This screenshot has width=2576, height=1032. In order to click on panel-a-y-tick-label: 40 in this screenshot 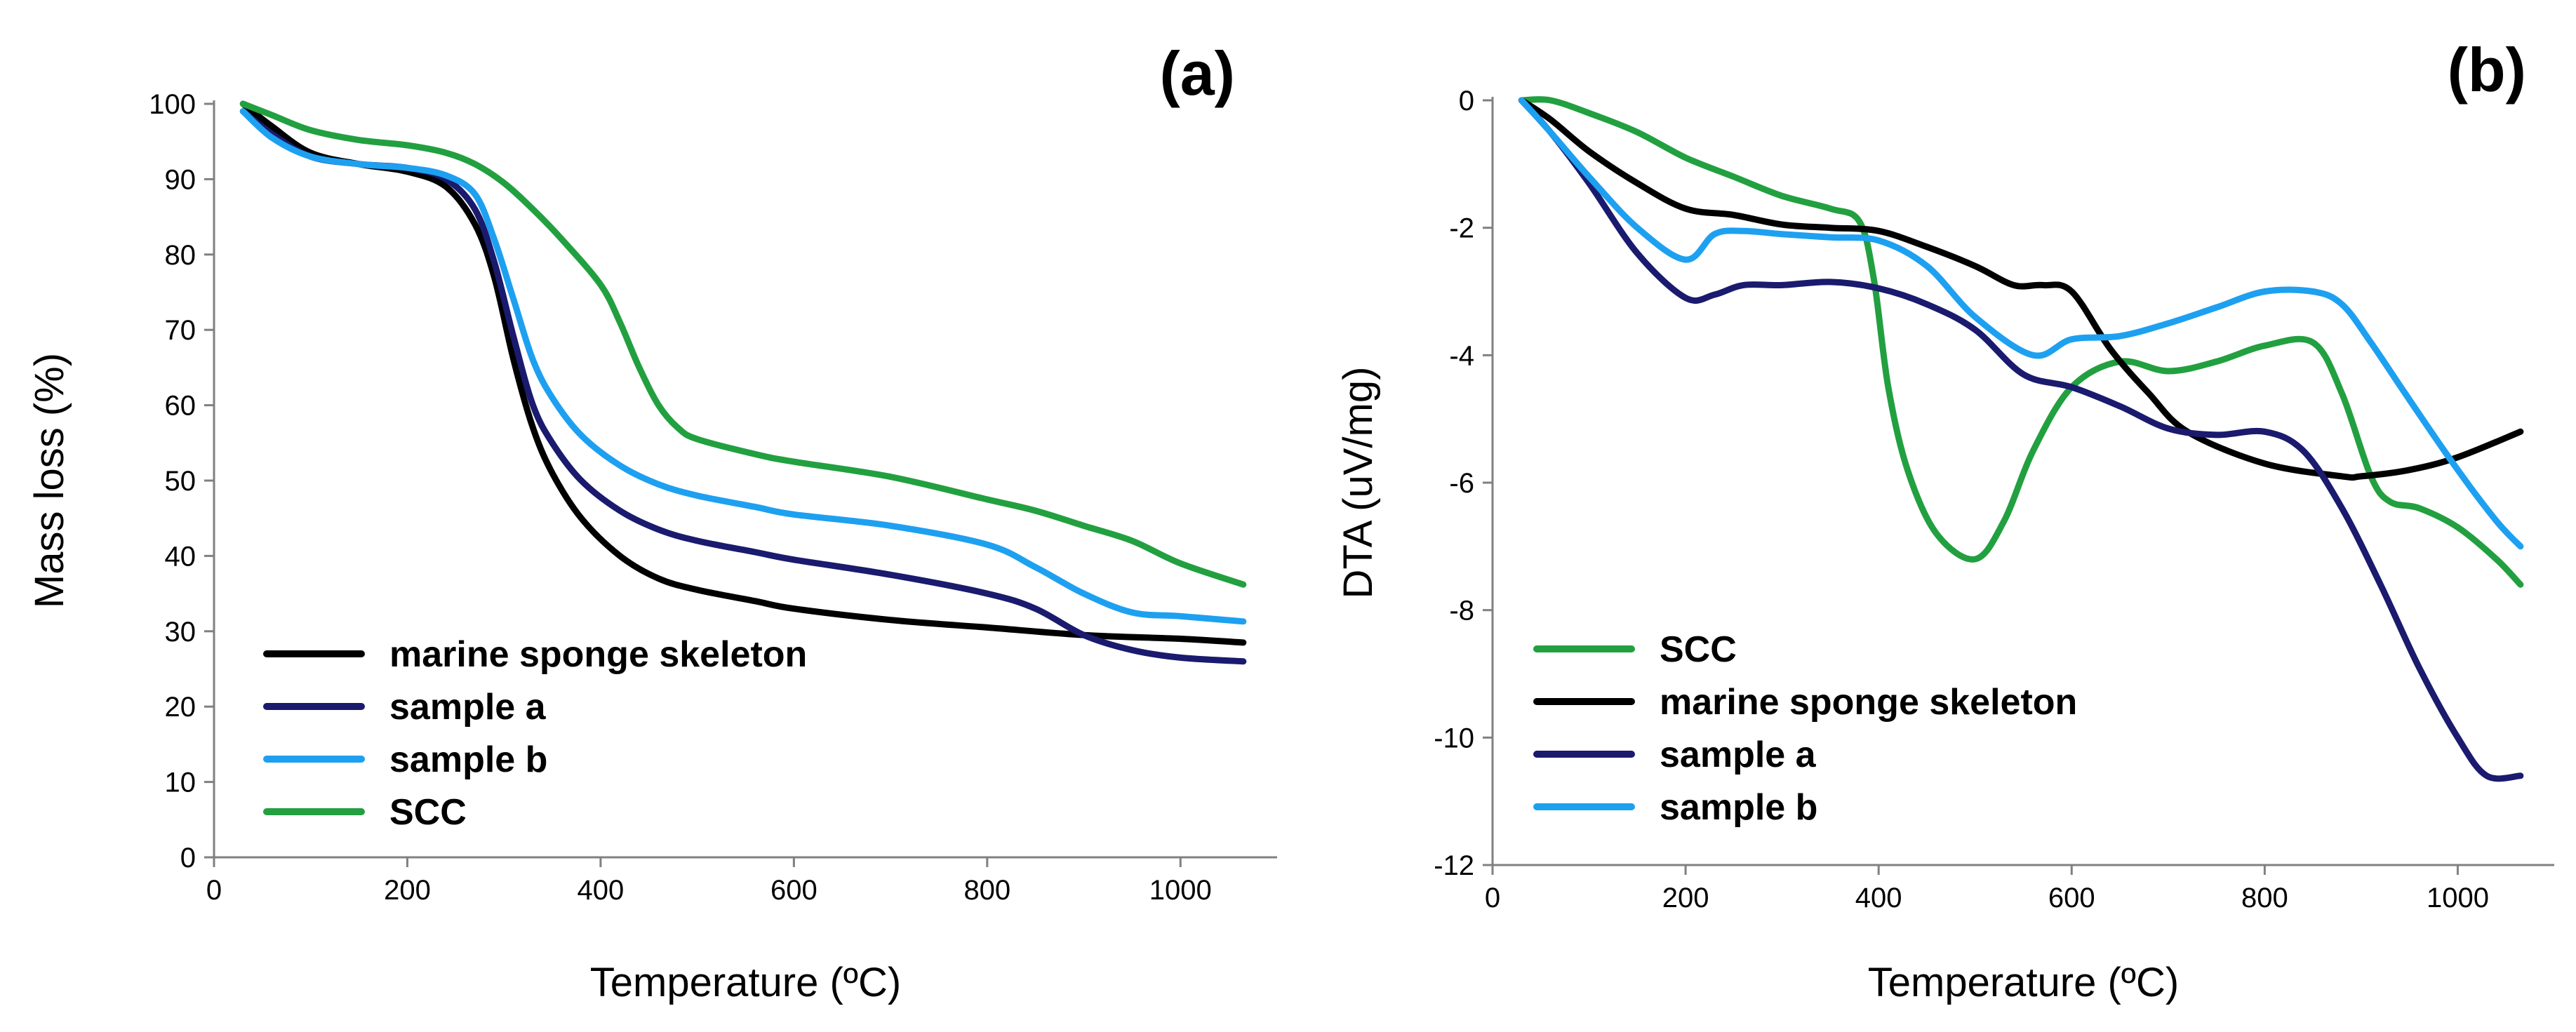, I will do `click(181, 557)`.